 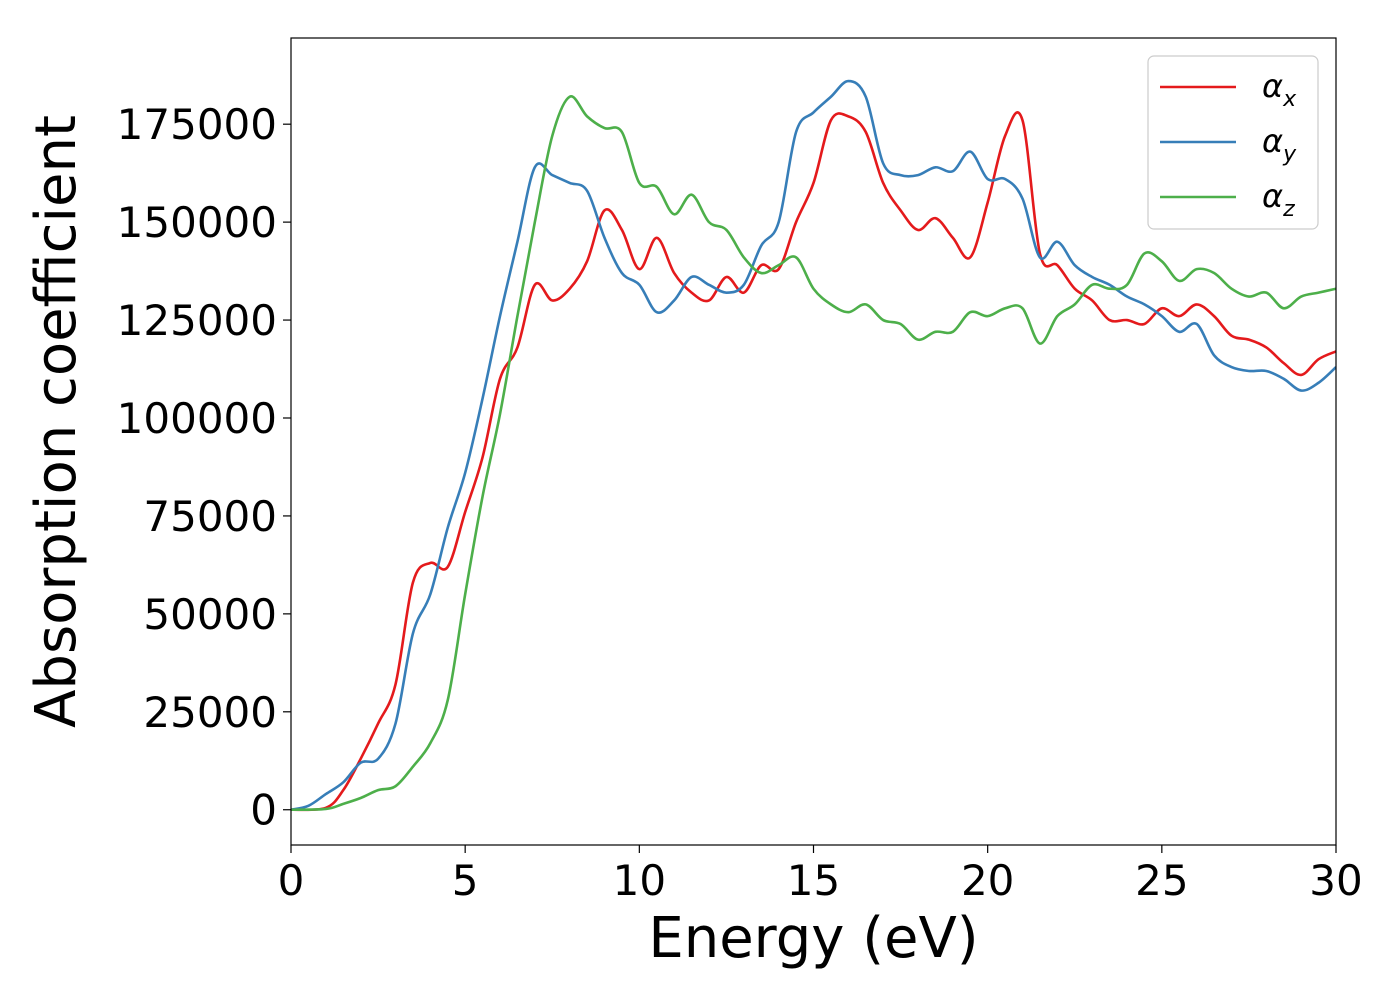 What do you see at coordinates (1279, 144) in the screenshot?
I see `legend-label-y: αy` at bounding box center [1279, 144].